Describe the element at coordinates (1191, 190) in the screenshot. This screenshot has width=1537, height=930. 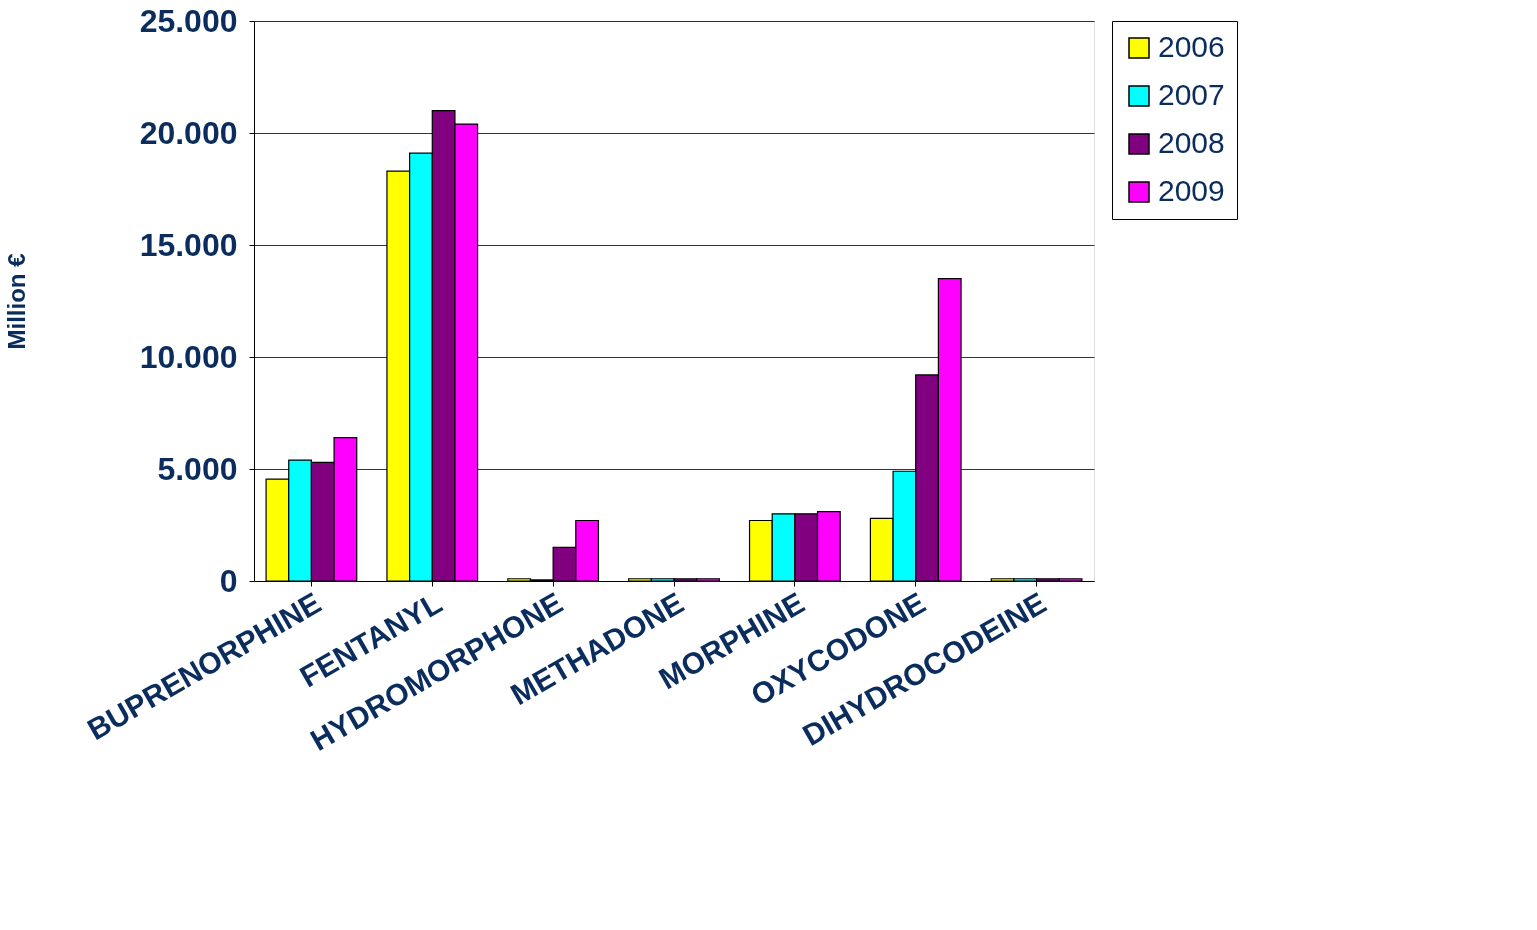
I see `legend-label: 2009` at that location.